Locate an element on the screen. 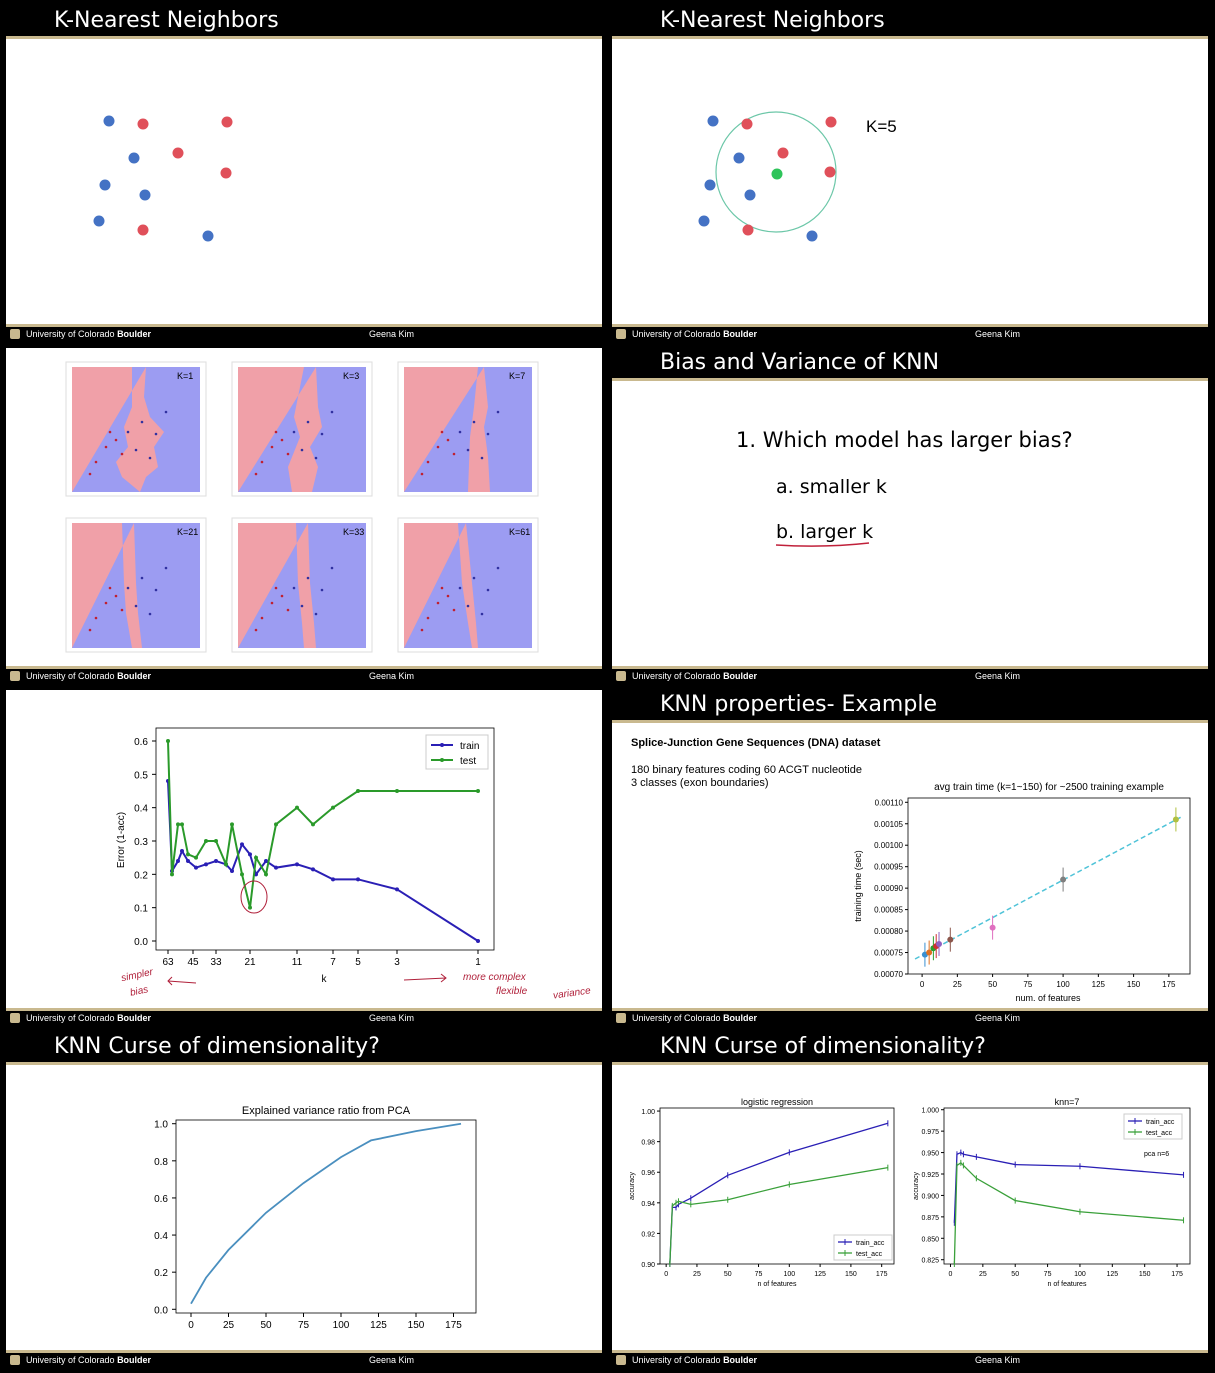  slide-title-bar: KNN Curse of dimensionality? is located at coordinates (304, 1048).